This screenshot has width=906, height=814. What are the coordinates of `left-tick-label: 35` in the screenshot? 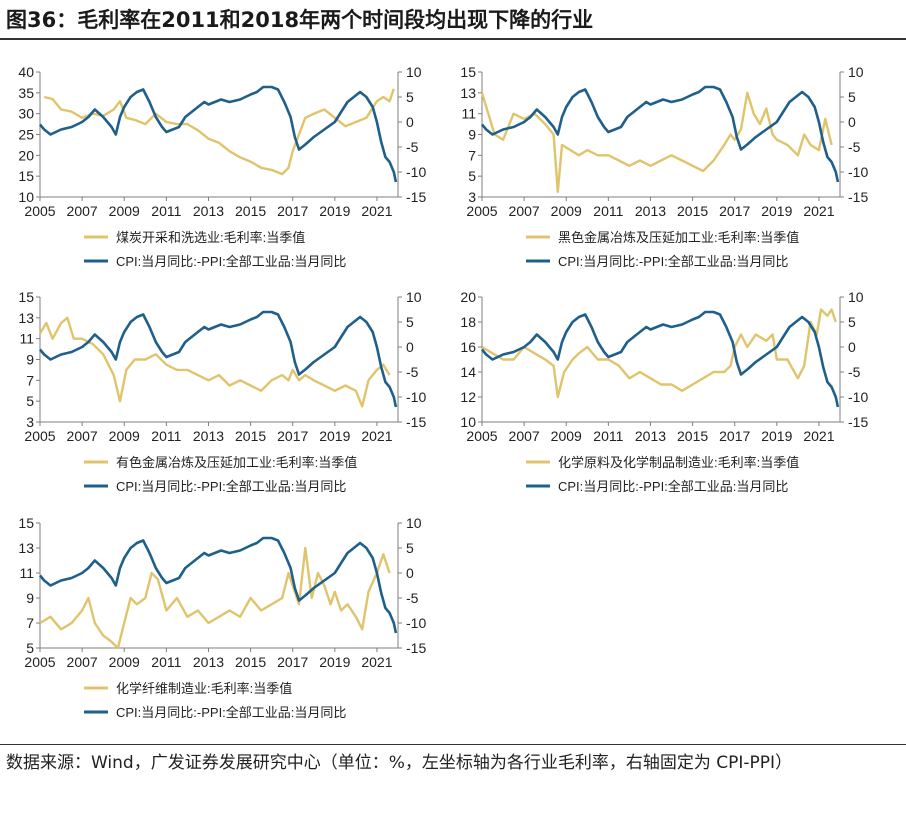 It's located at (26, 93).